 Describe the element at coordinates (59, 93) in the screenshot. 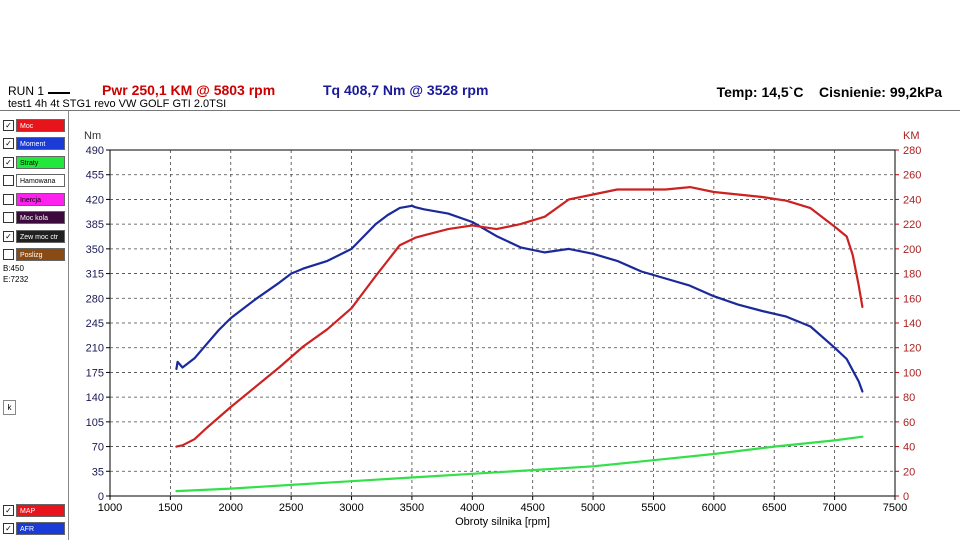

I see `run-line-swatch` at that location.